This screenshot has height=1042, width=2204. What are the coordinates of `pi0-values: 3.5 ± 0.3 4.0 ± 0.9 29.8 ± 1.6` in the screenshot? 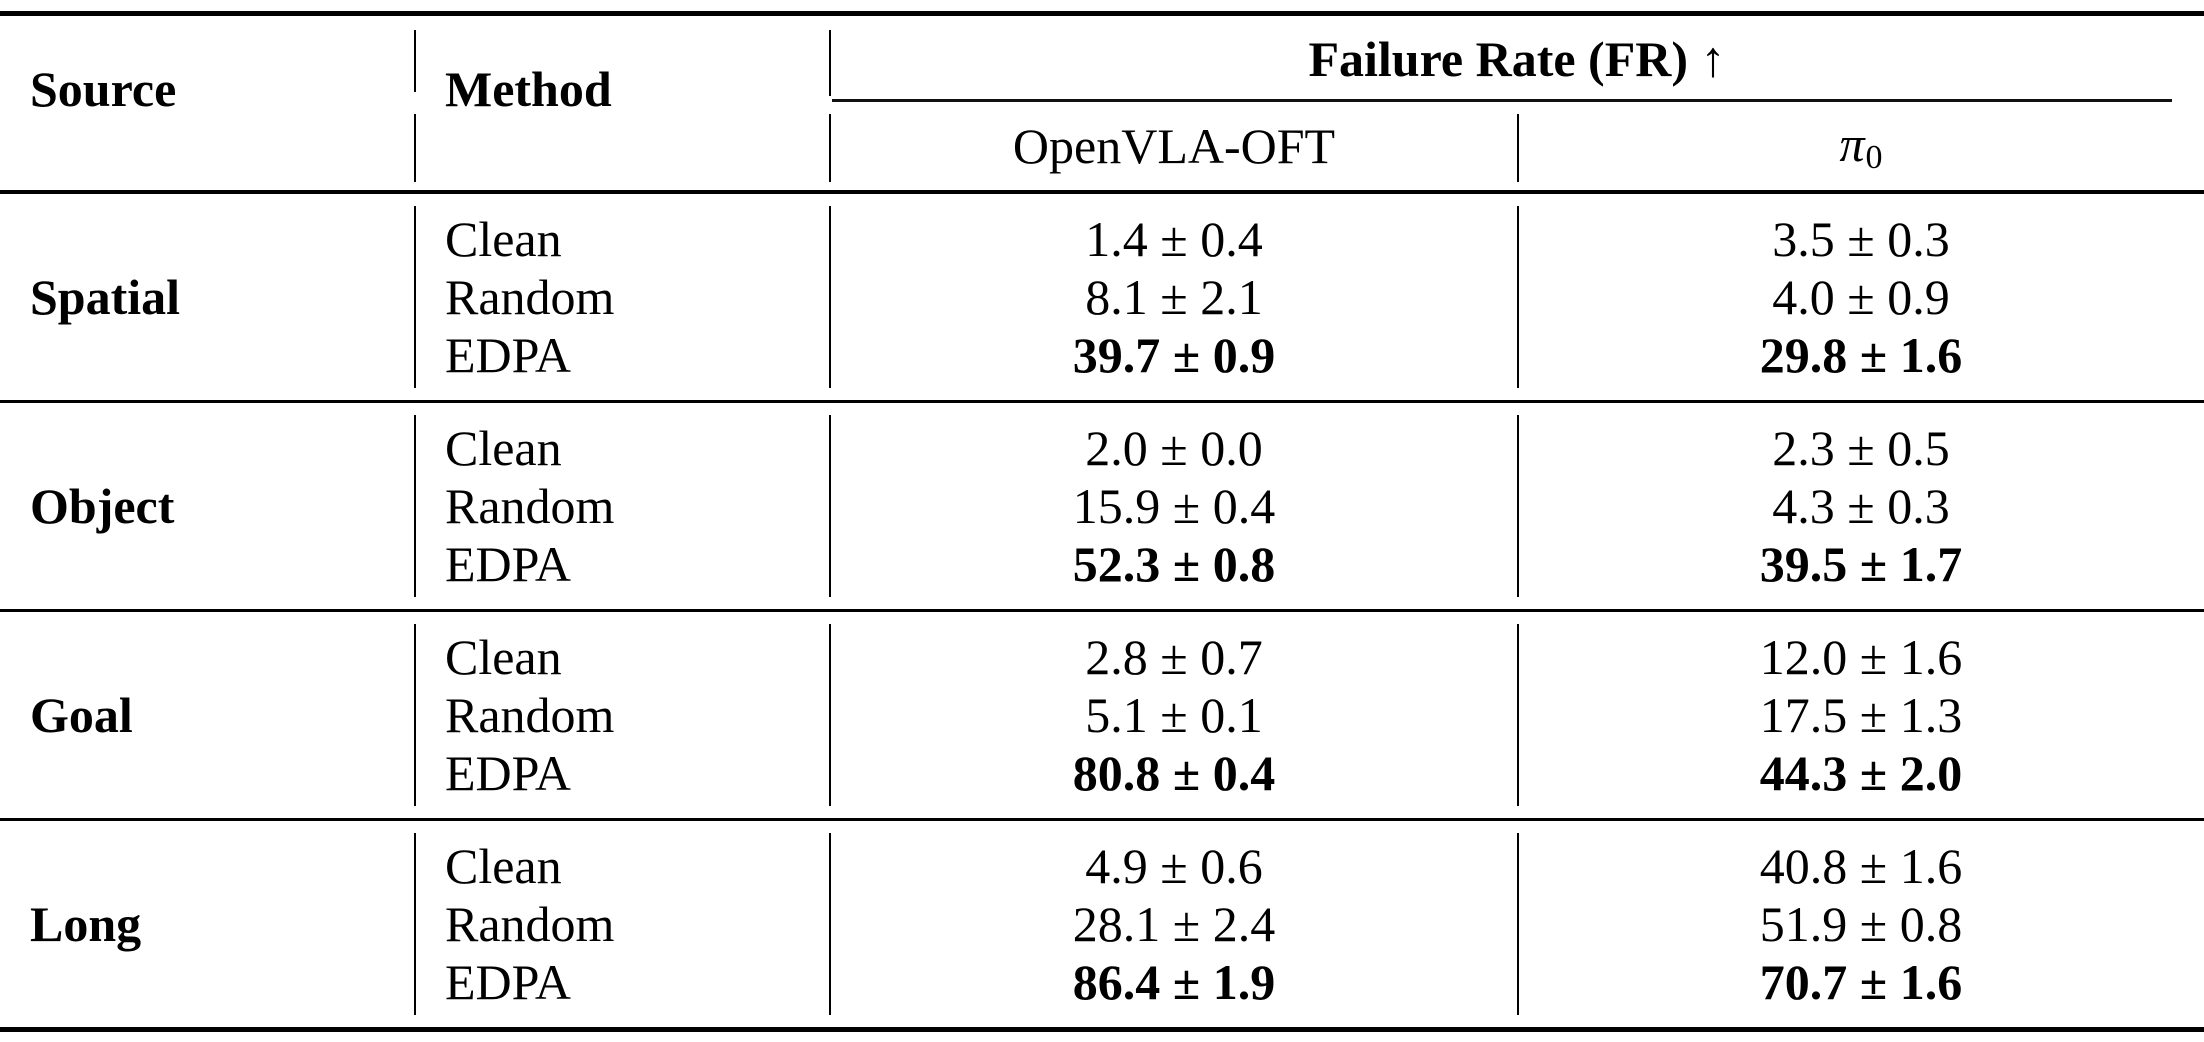 It's located at (1861, 297).